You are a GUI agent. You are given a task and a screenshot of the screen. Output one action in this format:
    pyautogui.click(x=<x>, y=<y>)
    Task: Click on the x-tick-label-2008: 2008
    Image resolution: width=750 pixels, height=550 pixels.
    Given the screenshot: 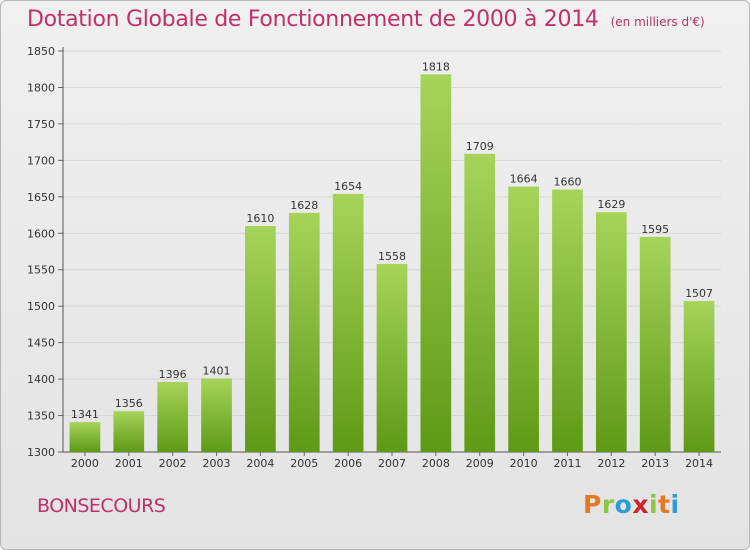 What is the action you would take?
    pyautogui.click(x=436, y=463)
    